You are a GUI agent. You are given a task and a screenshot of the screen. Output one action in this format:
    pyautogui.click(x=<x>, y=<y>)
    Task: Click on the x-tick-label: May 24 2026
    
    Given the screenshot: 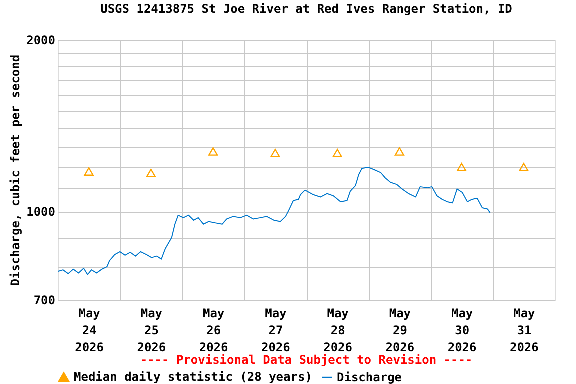 What is the action you would take?
    pyautogui.click(x=89, y=330)
    